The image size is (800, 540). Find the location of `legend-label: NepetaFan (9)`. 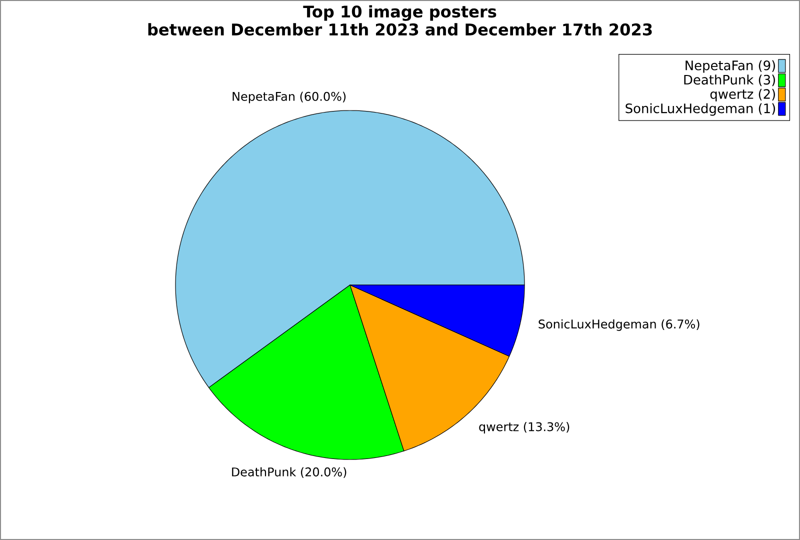

legend-label: NepetaFan (9) is located at coordinates (730, 66).